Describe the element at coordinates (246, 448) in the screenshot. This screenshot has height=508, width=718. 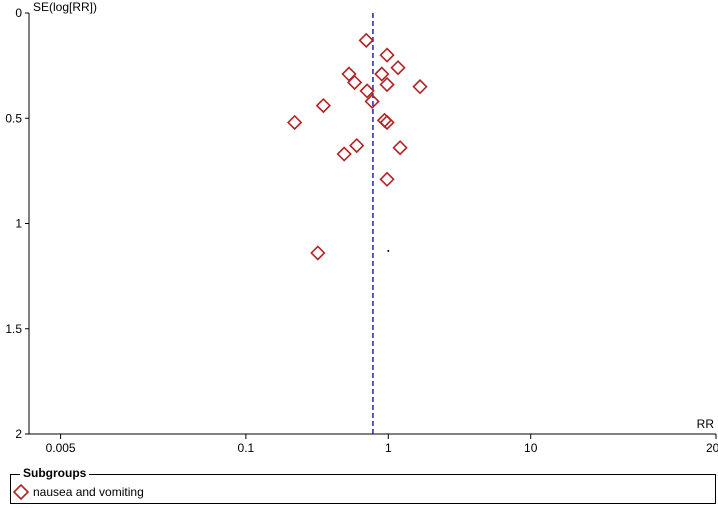
I see `x-tick-label: 0.1` at that location.